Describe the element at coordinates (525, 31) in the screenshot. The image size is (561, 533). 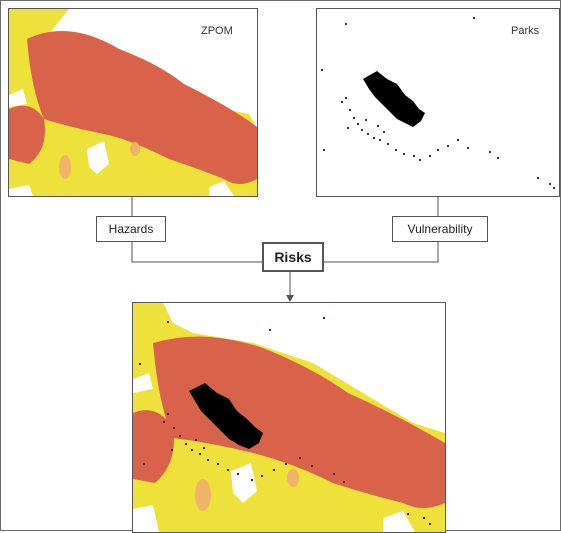
I see `vulnerability-map-label: Parks` at that location.